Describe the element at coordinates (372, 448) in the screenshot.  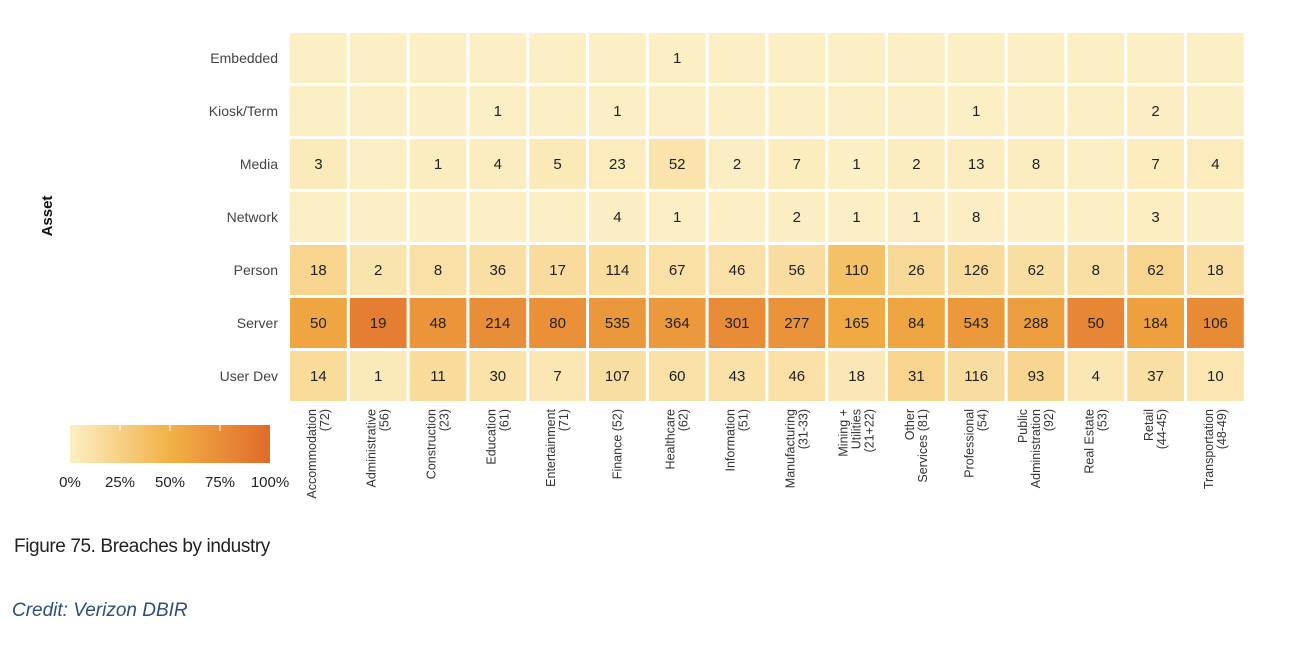
I see `column-label: Administrative` at that location.